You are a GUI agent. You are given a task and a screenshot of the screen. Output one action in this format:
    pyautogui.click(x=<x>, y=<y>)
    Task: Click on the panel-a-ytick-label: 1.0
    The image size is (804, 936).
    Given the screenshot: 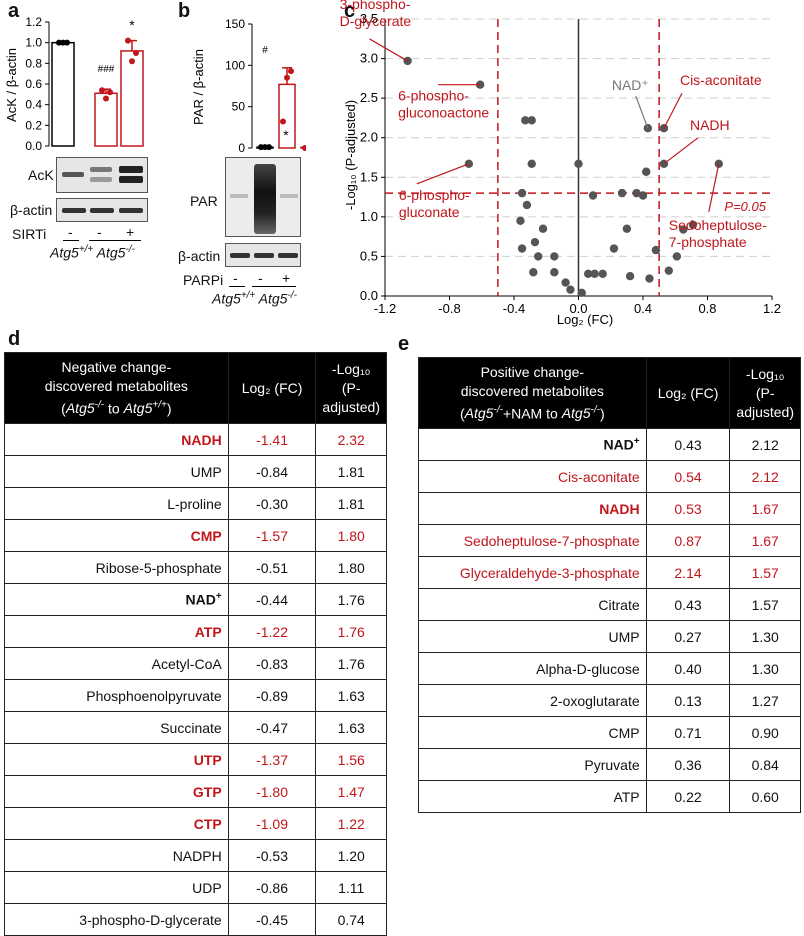 What is the action you would take?
    pyautogui.click(x=33, y=43)
    